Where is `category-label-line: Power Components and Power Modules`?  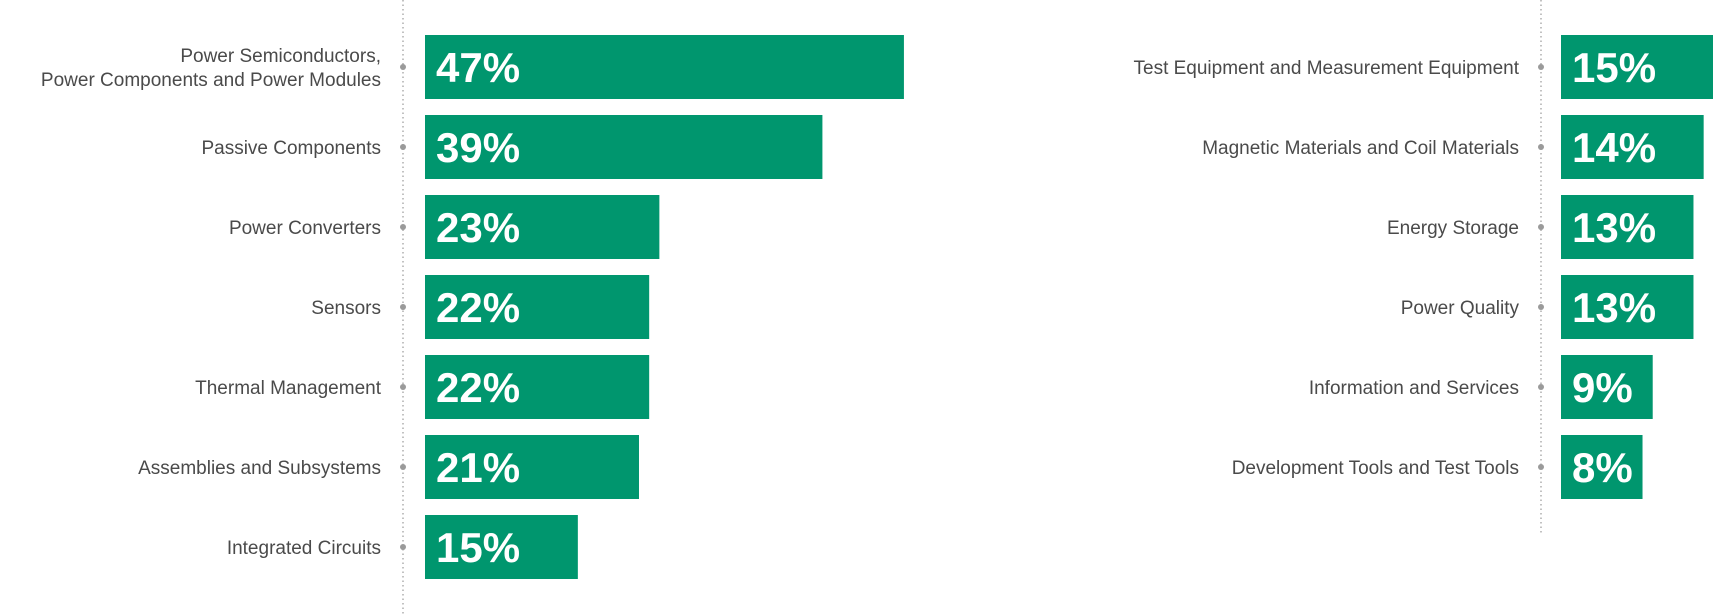 category-label-line: Power Components and Power Modules is located at coordinates (211, 80).